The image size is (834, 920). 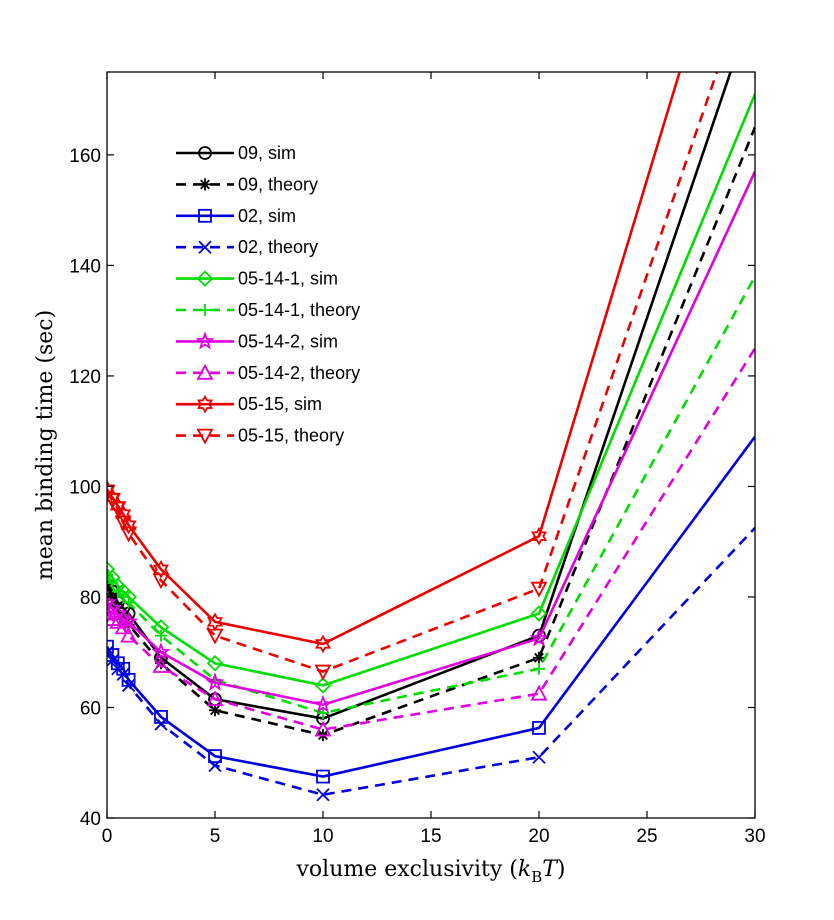 What do you see at coordinates (90, 708) in the screenshot?
I see `y-tick-label: 60` at bounding box center [90, 708].